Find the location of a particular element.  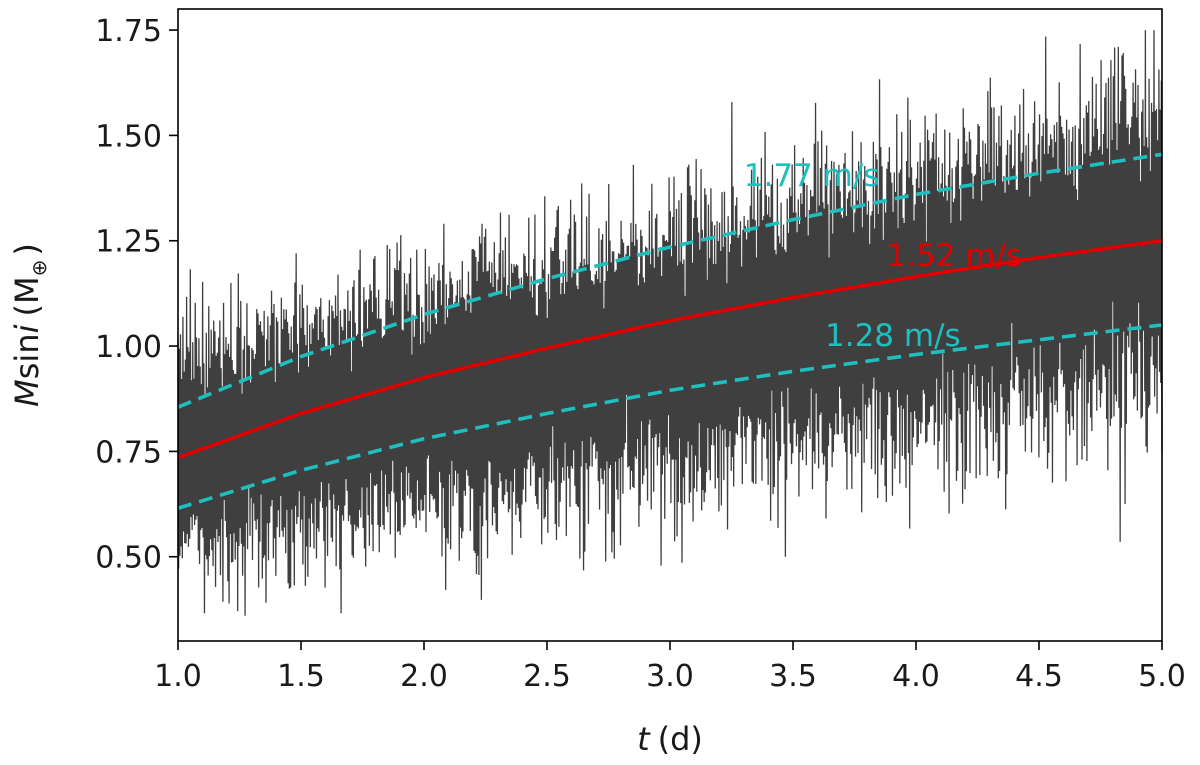

x-tick-label: 4.5 is located at coordinates (1039, 676).